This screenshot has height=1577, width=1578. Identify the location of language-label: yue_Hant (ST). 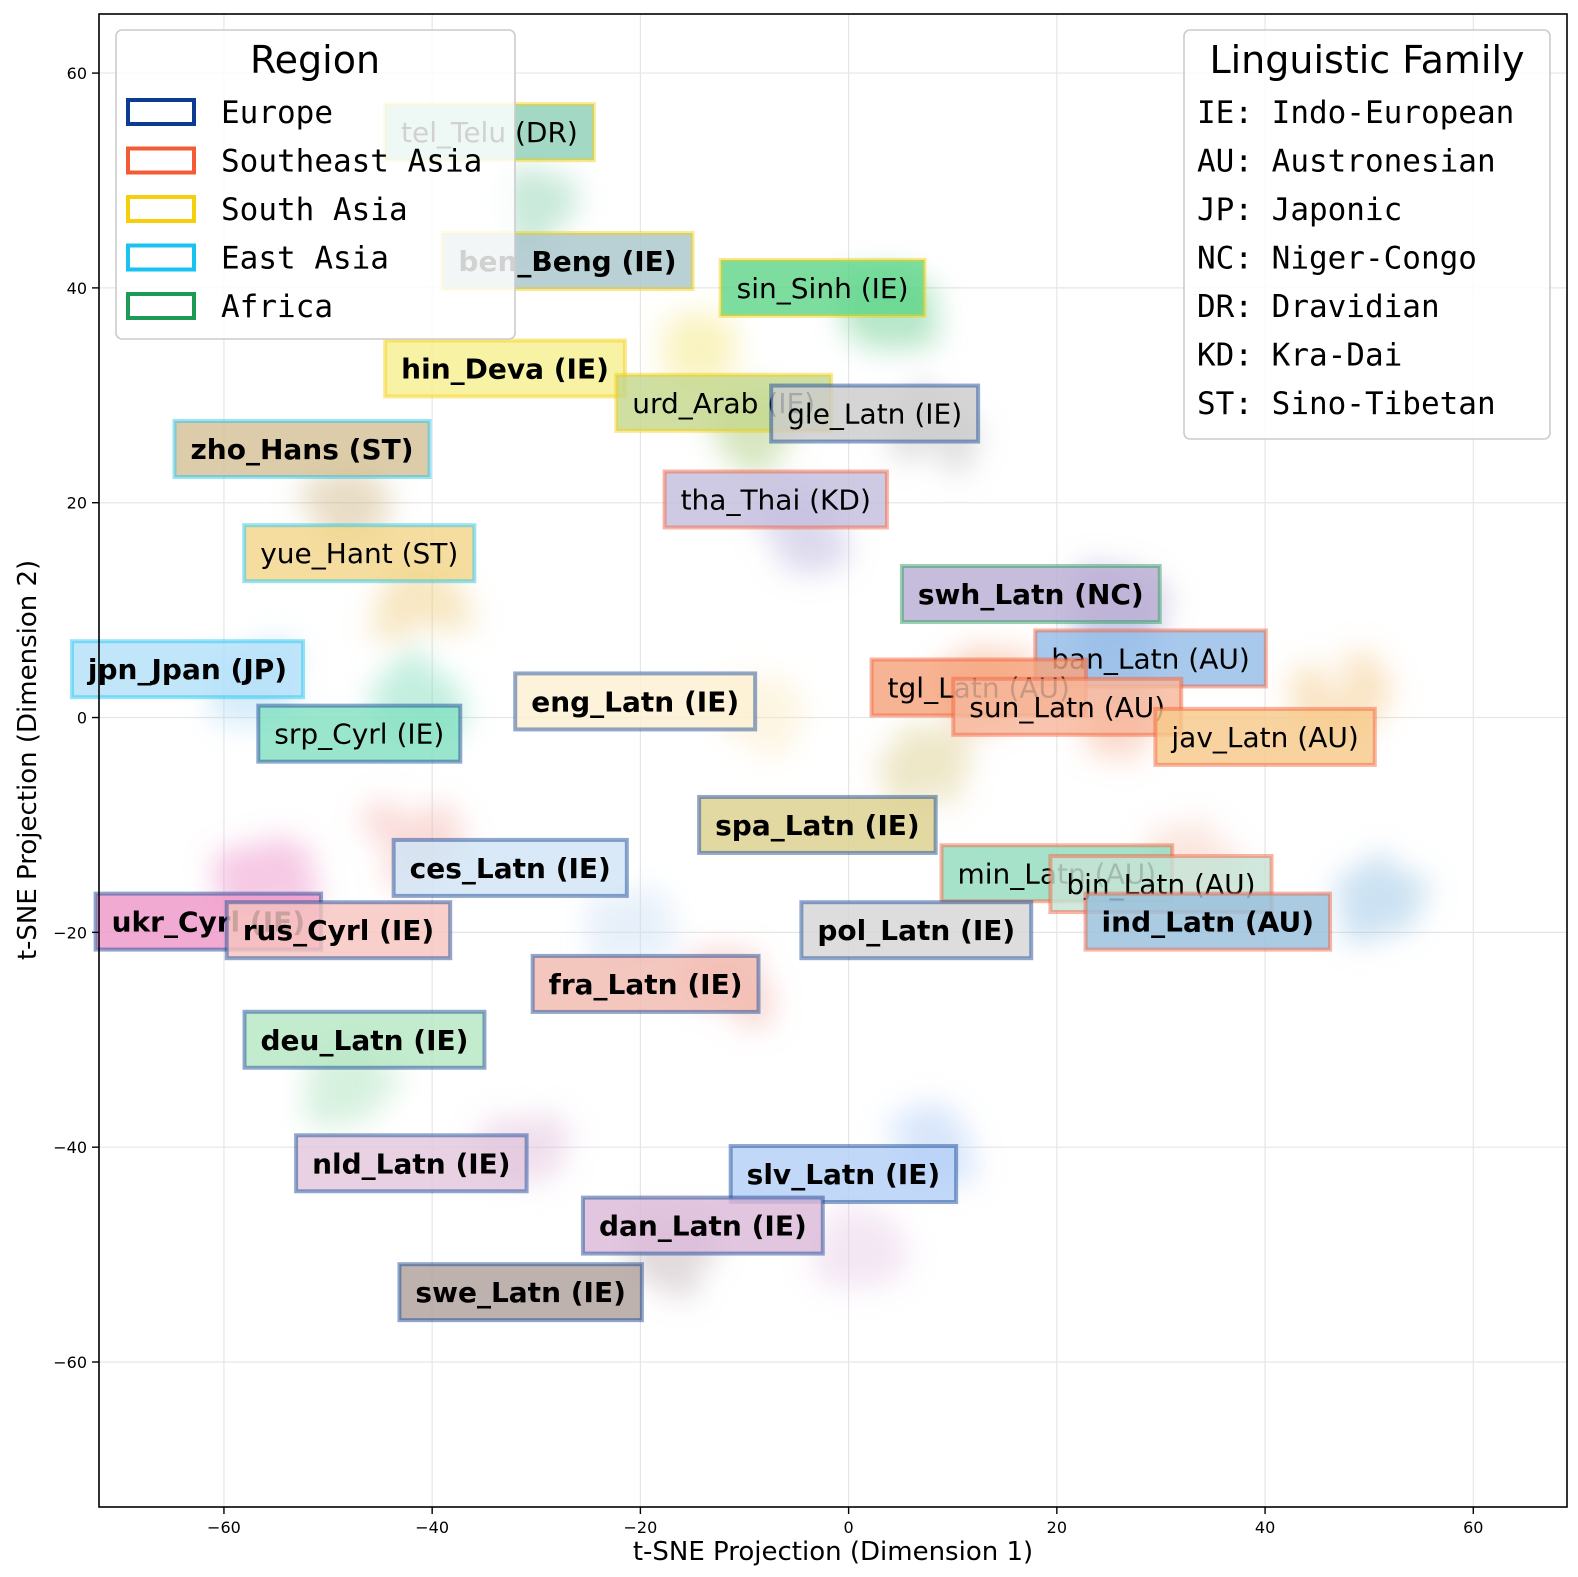
(359, 553).